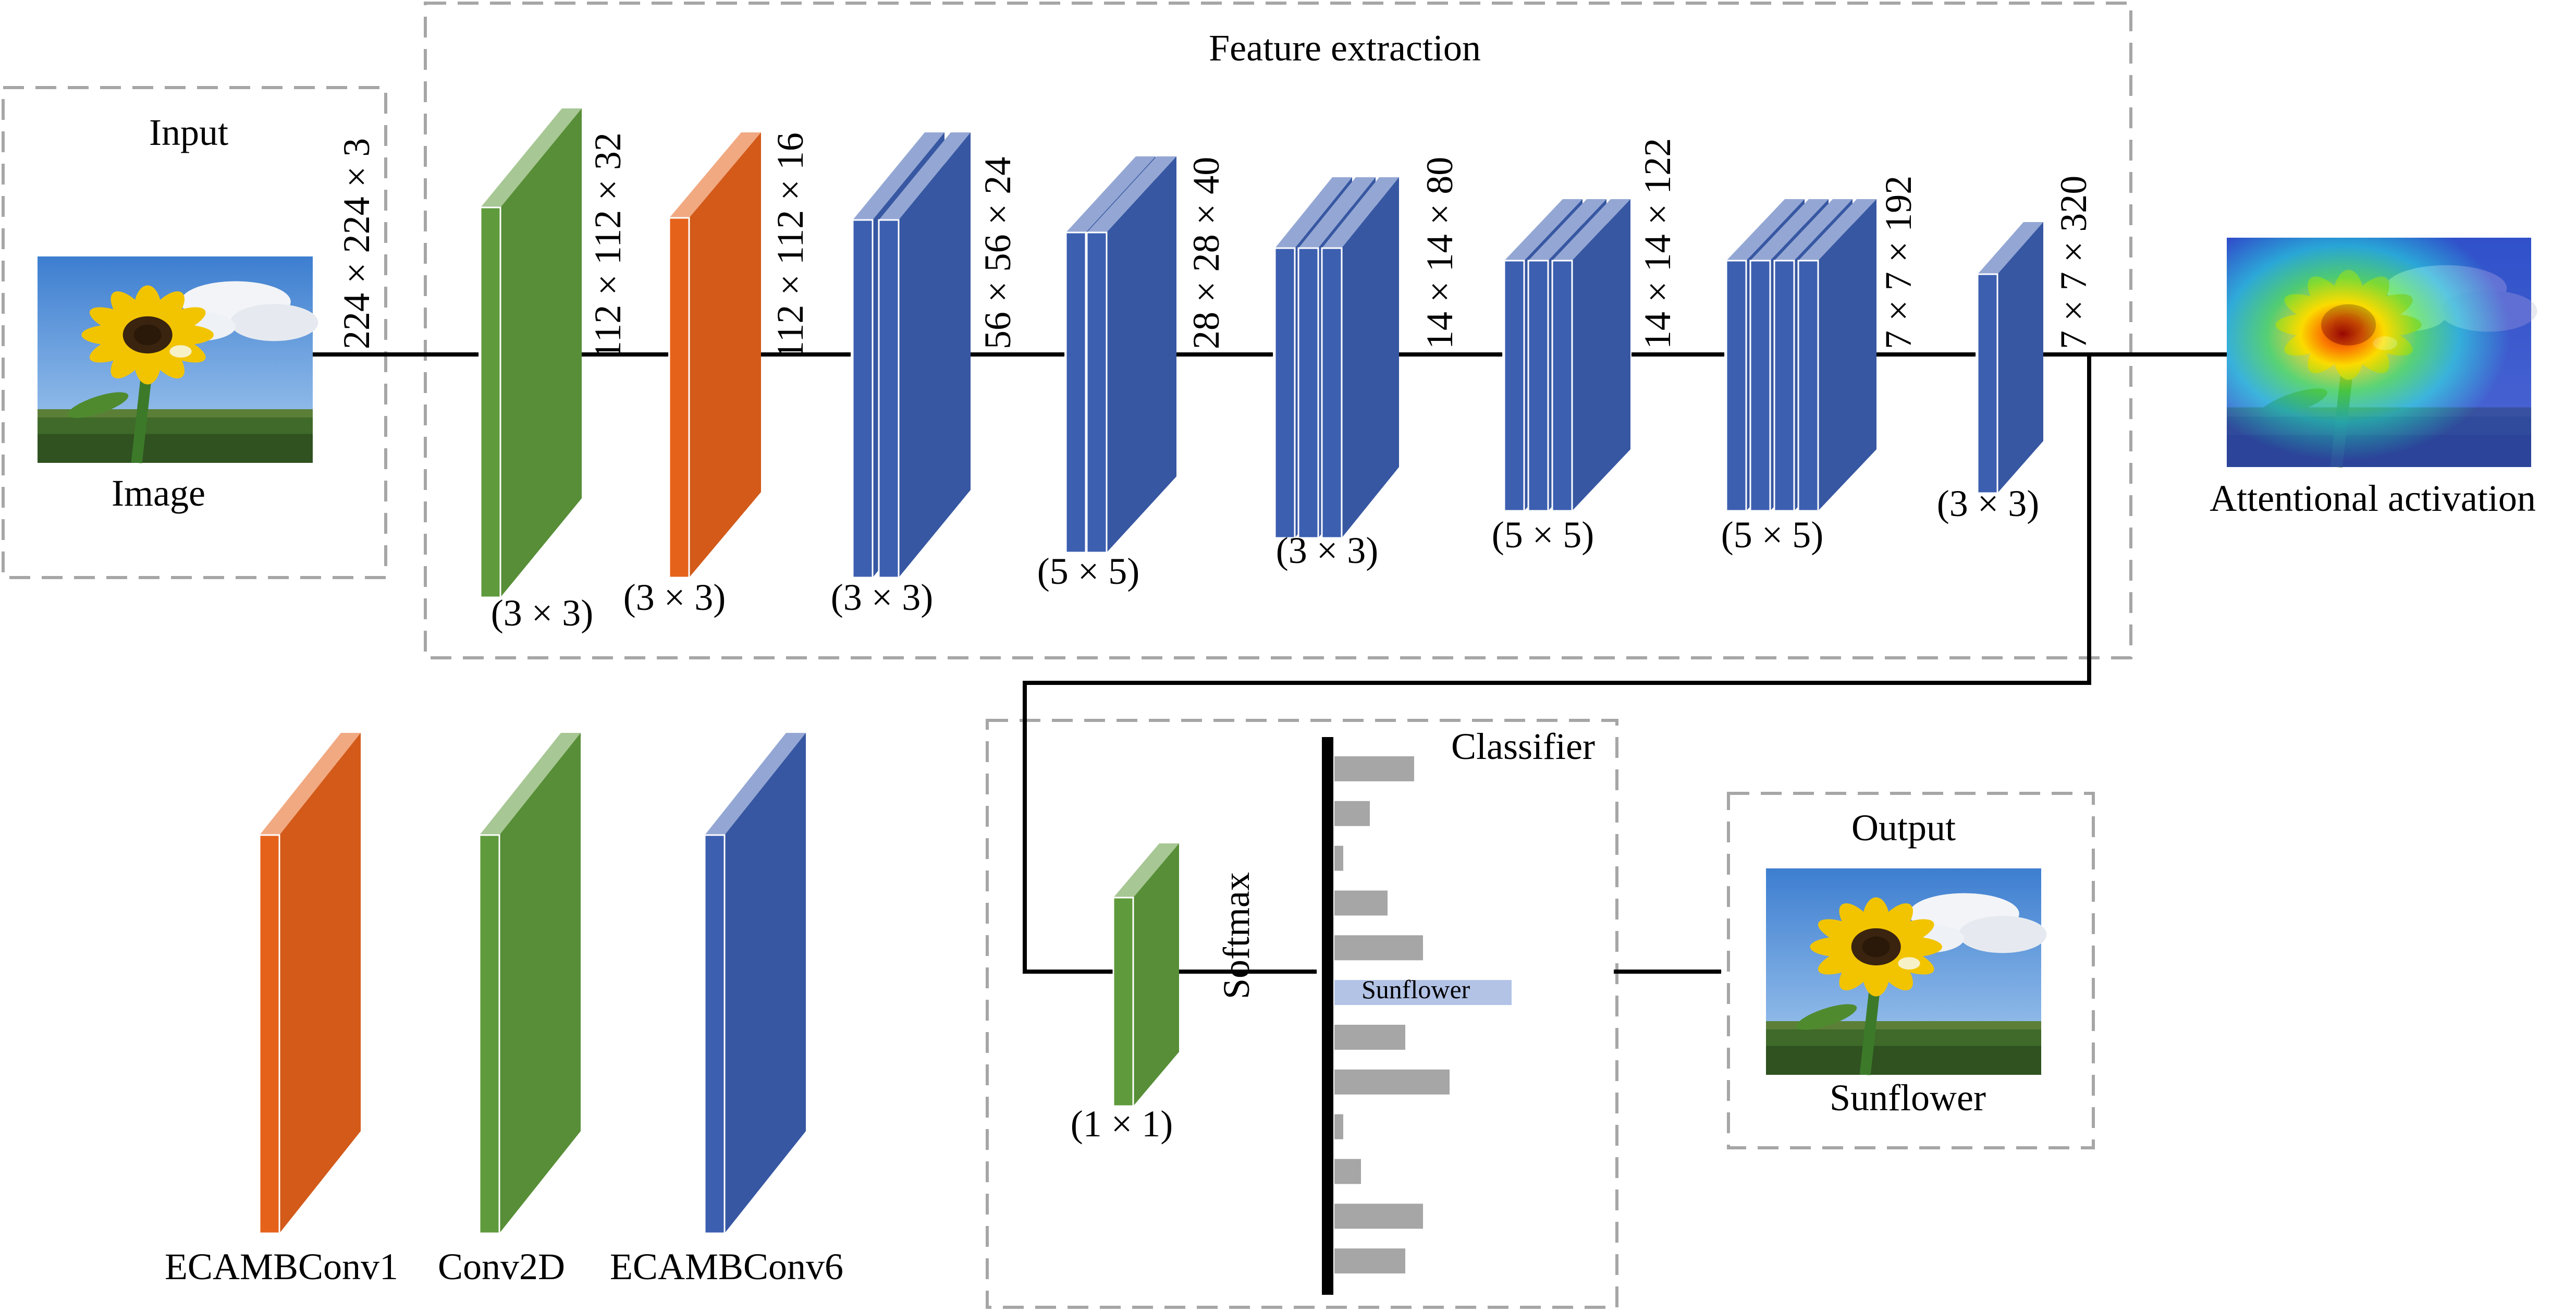  Describe the element at coordinates (1906, 971) in the screenshot. I see `output-image` at that location.